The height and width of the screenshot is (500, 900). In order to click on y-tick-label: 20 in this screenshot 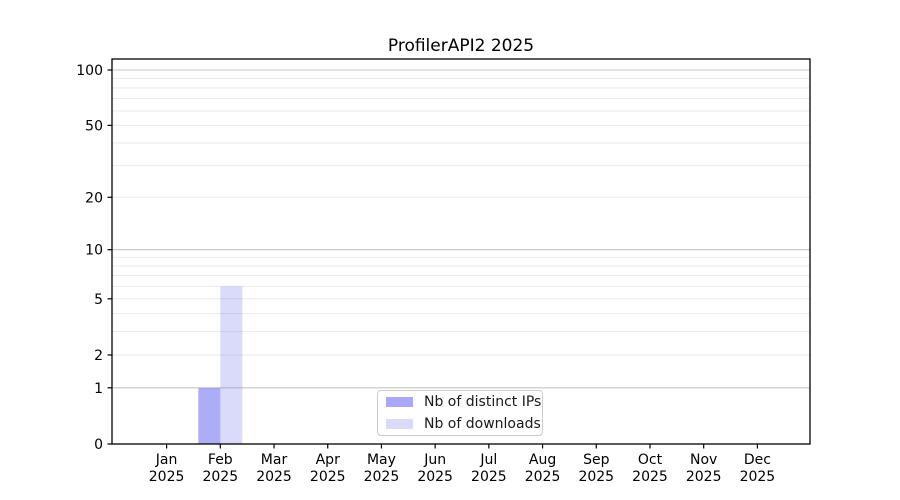, I will do `click(94, 198)`.